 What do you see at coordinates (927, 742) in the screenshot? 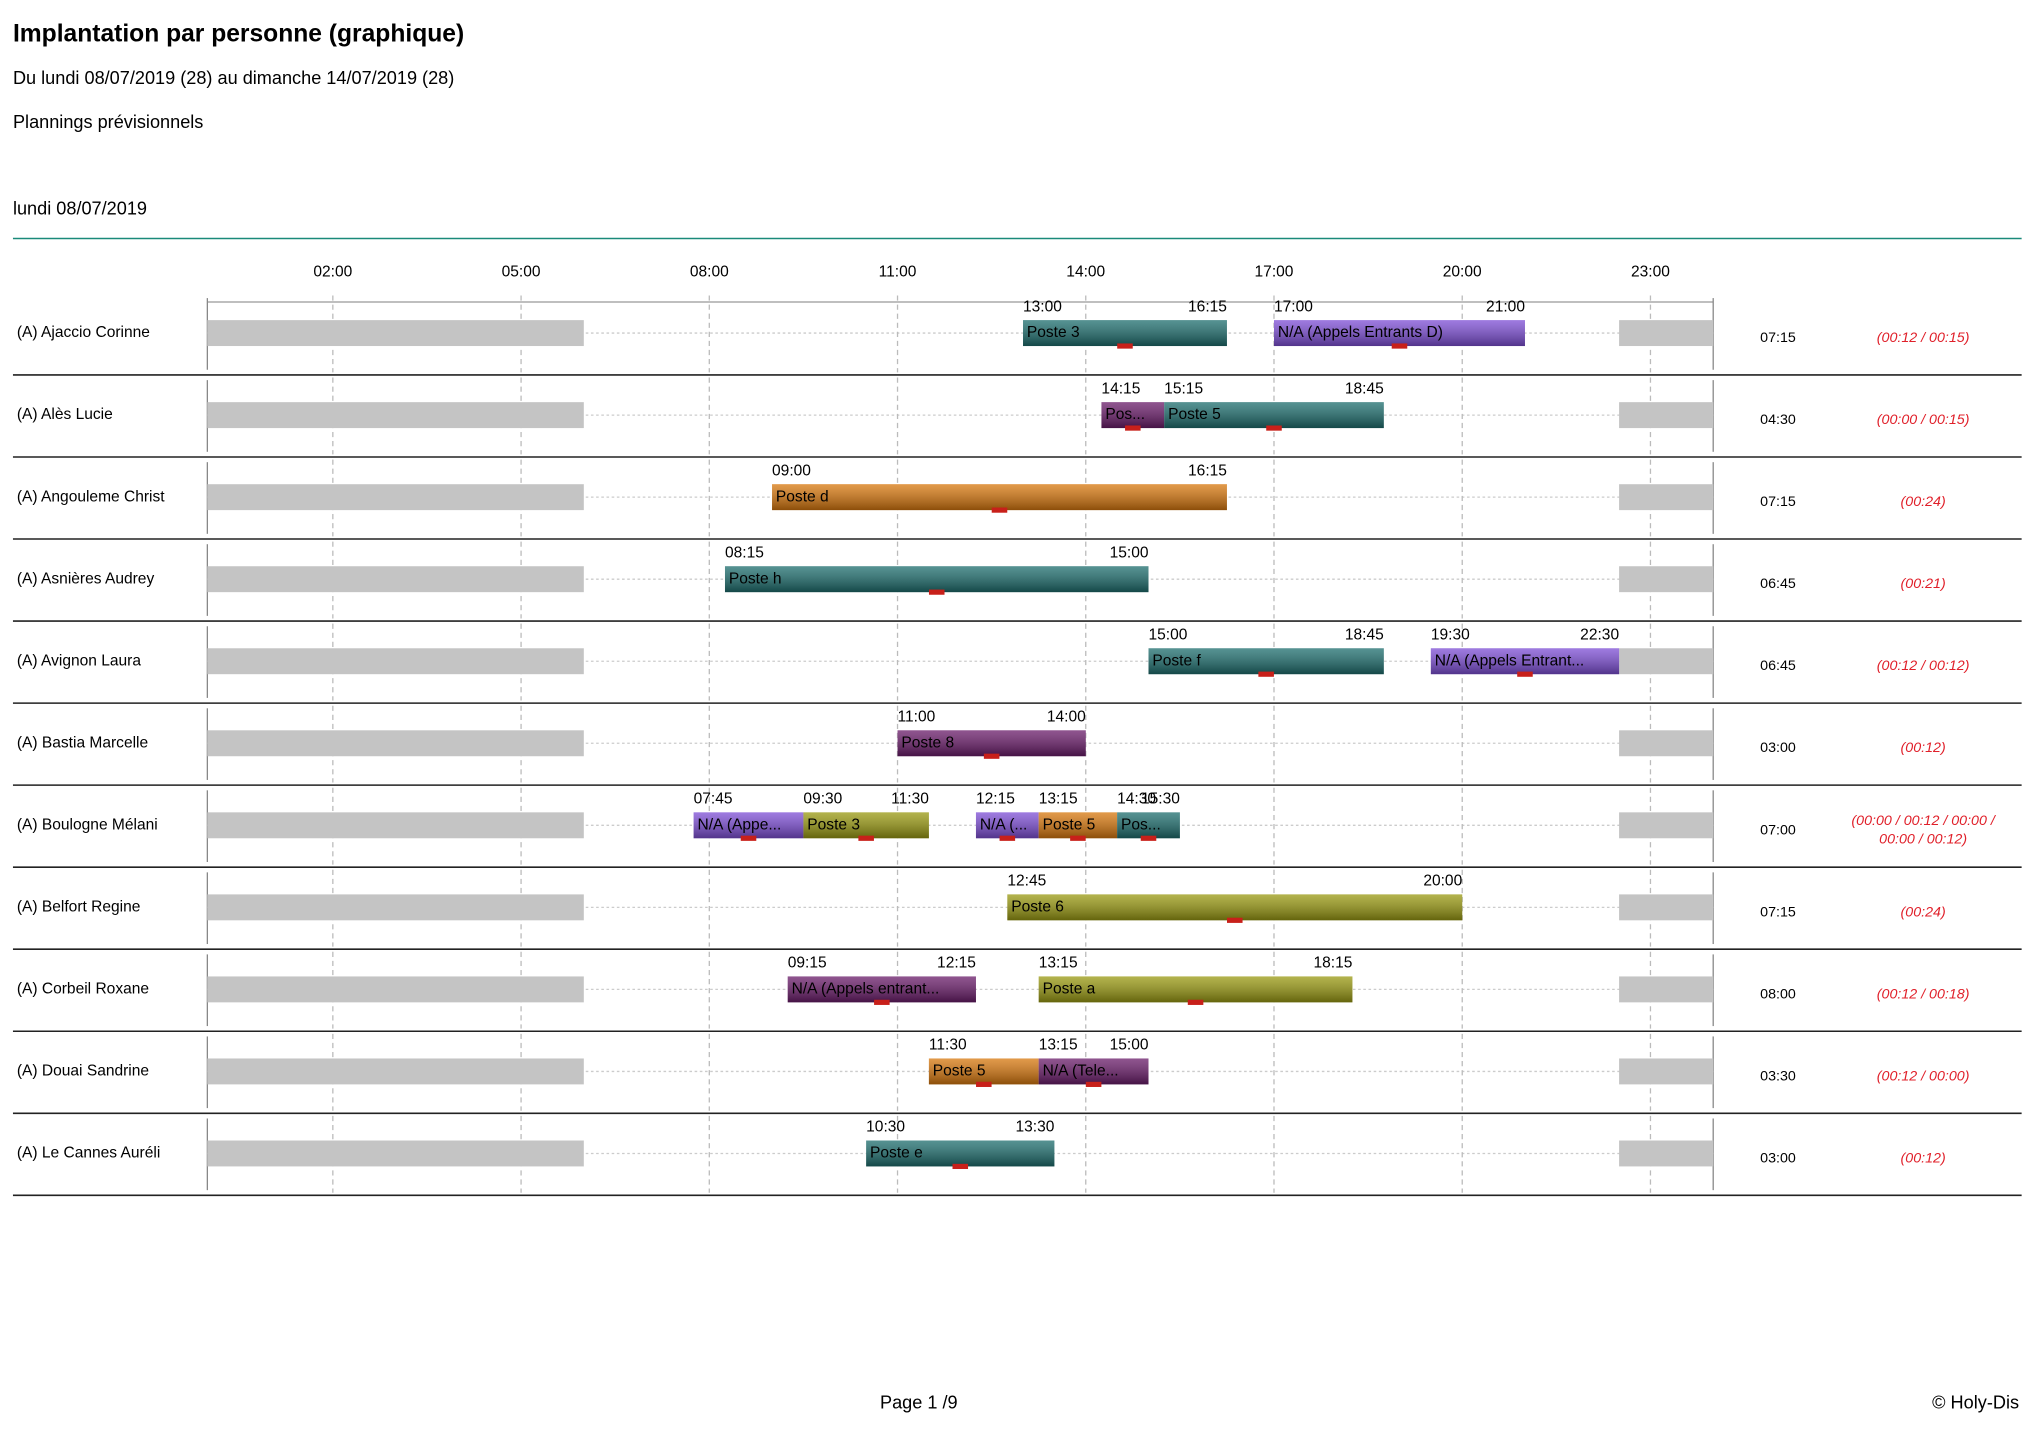
I see `segment-label: Poste 8` at bounding box center [927, 742].